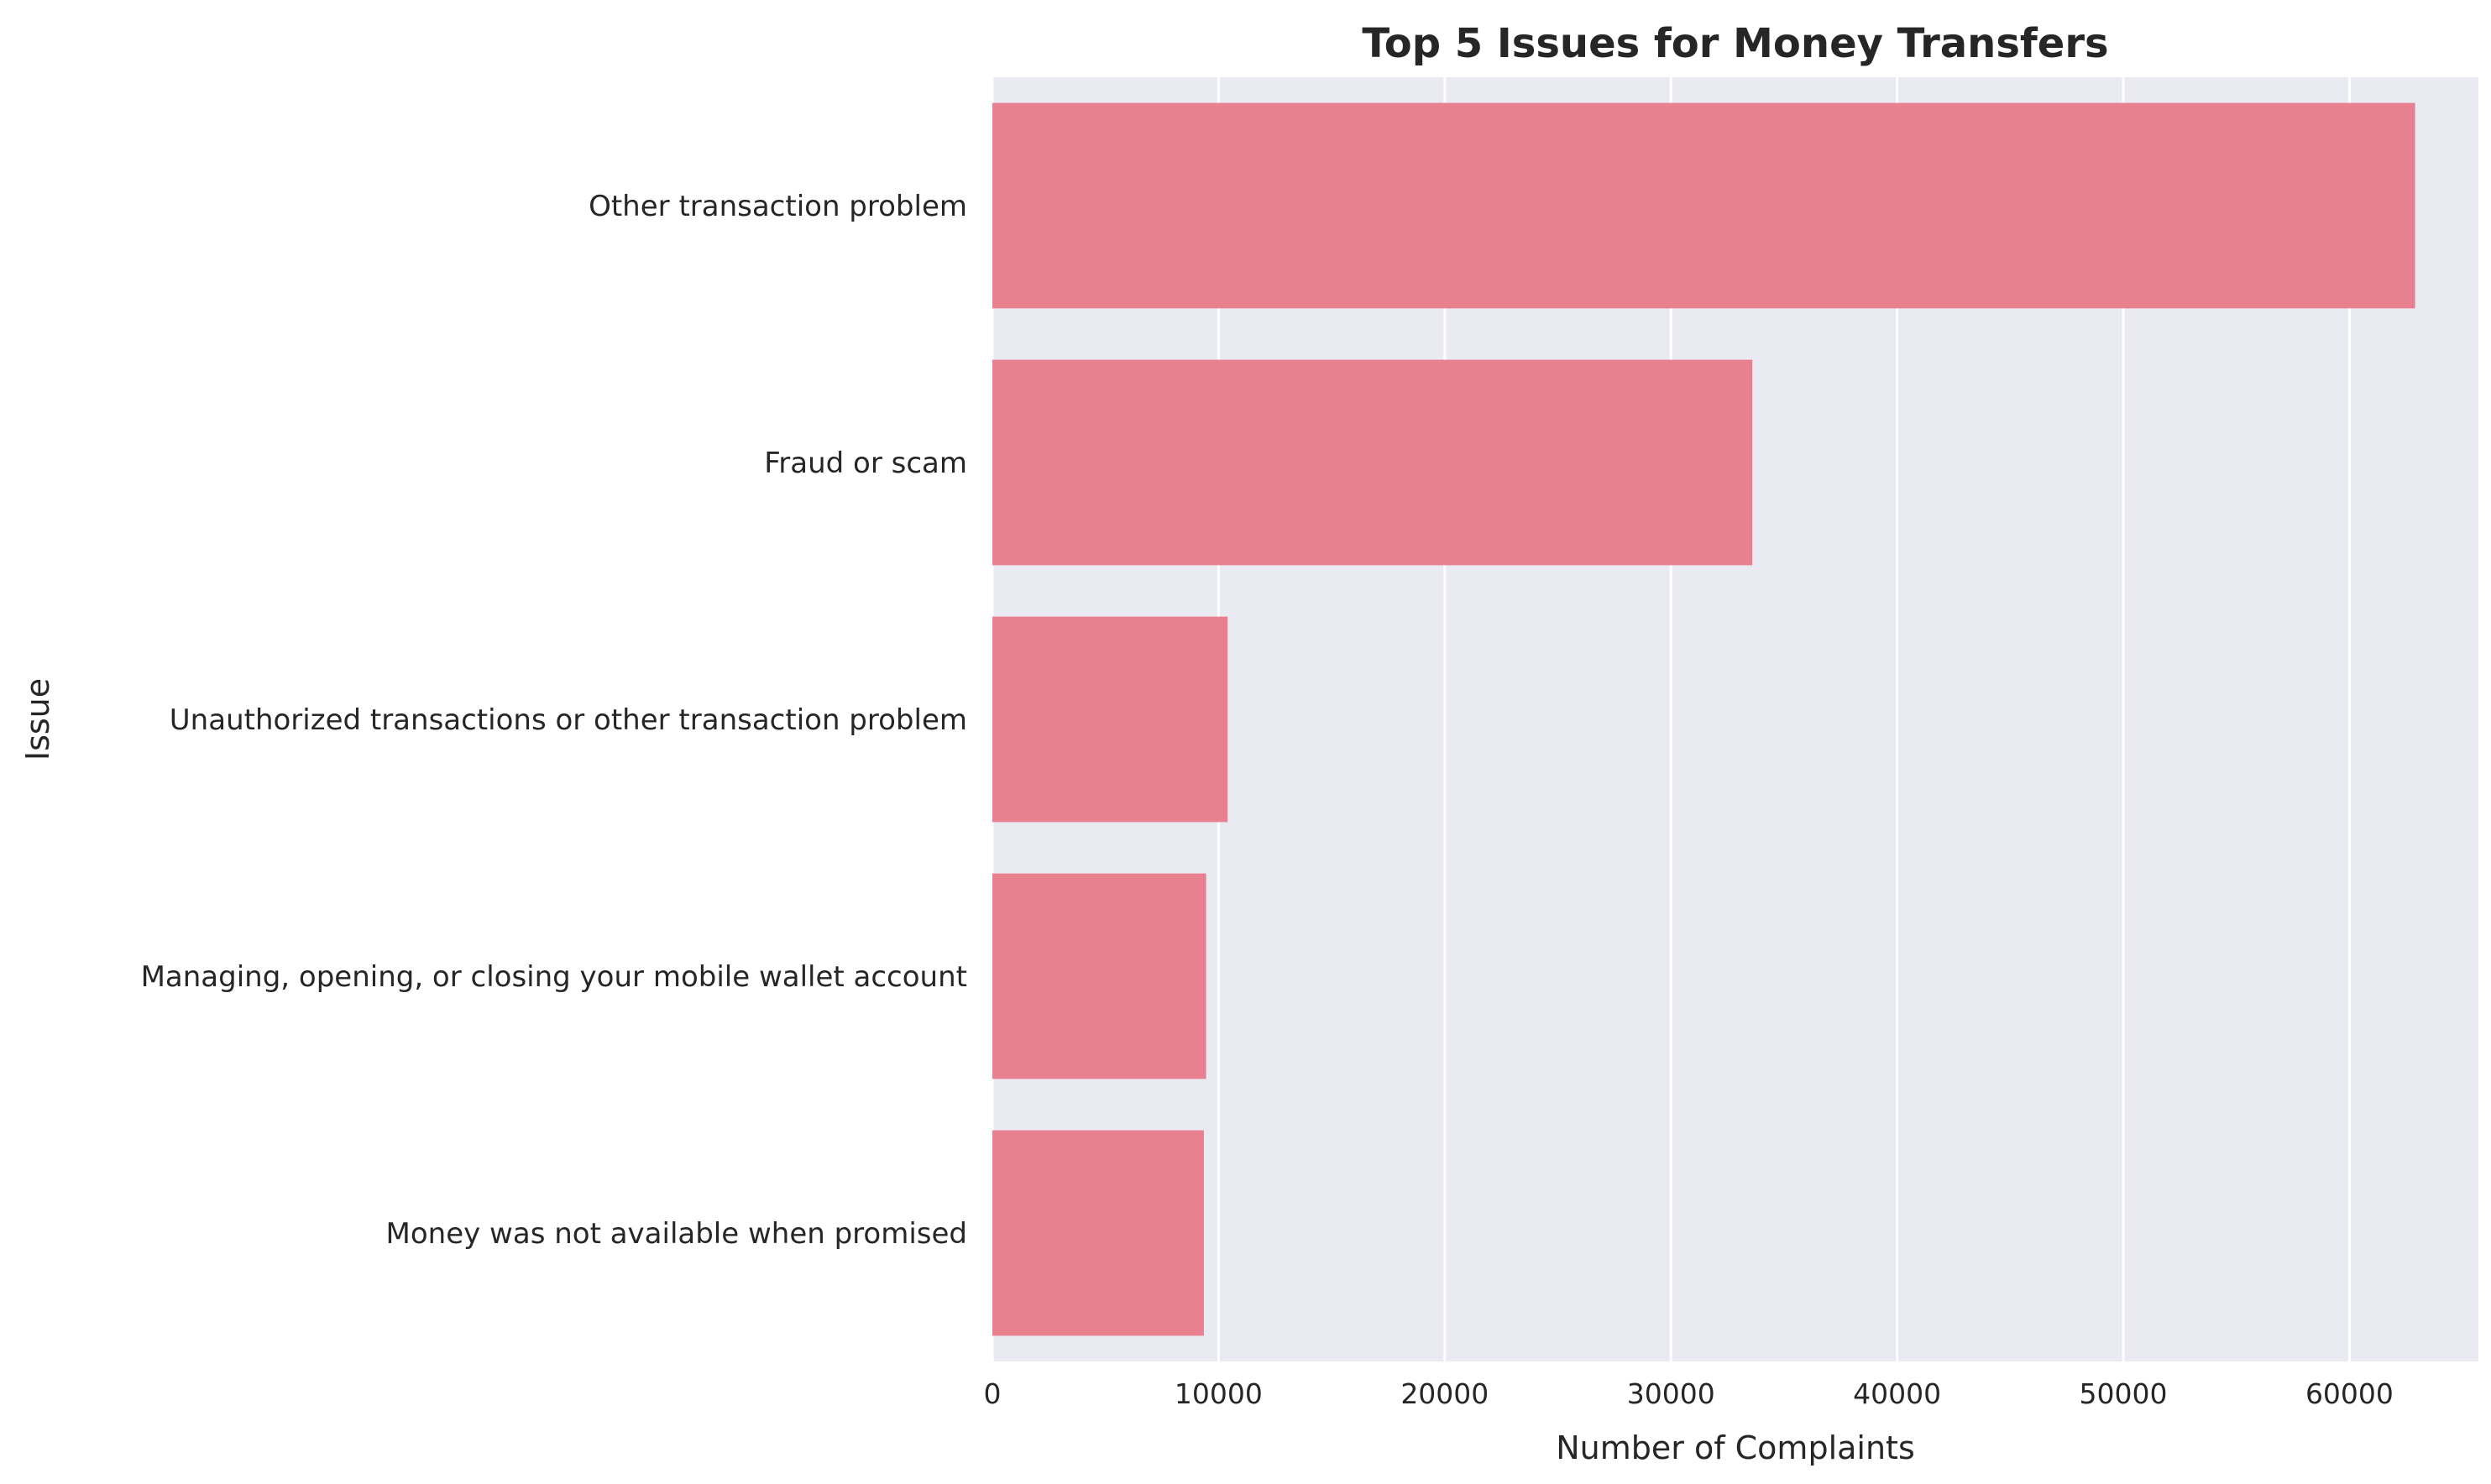 The height and width of the screenshot is (1484, 2491). I want to click on x-tick-label: 40000, so click(1897, 1393).